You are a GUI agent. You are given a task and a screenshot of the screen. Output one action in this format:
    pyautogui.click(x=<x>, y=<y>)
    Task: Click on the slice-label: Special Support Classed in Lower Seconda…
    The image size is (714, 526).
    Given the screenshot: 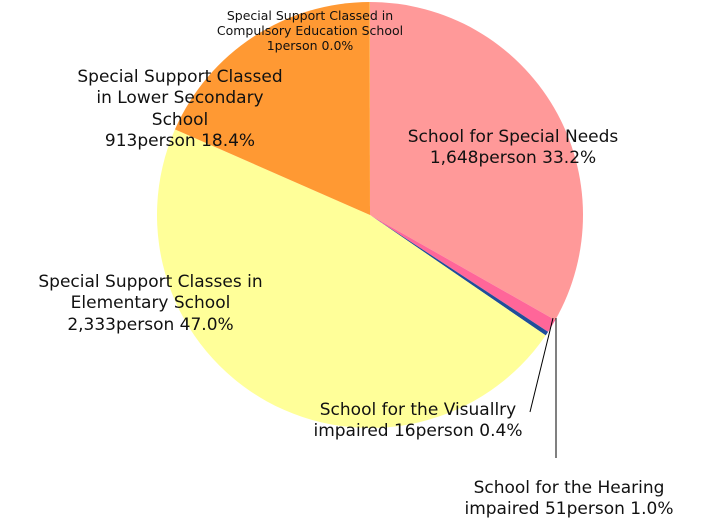 What is the action you would take?
    pyautogui.click(x=180, y=109)
    